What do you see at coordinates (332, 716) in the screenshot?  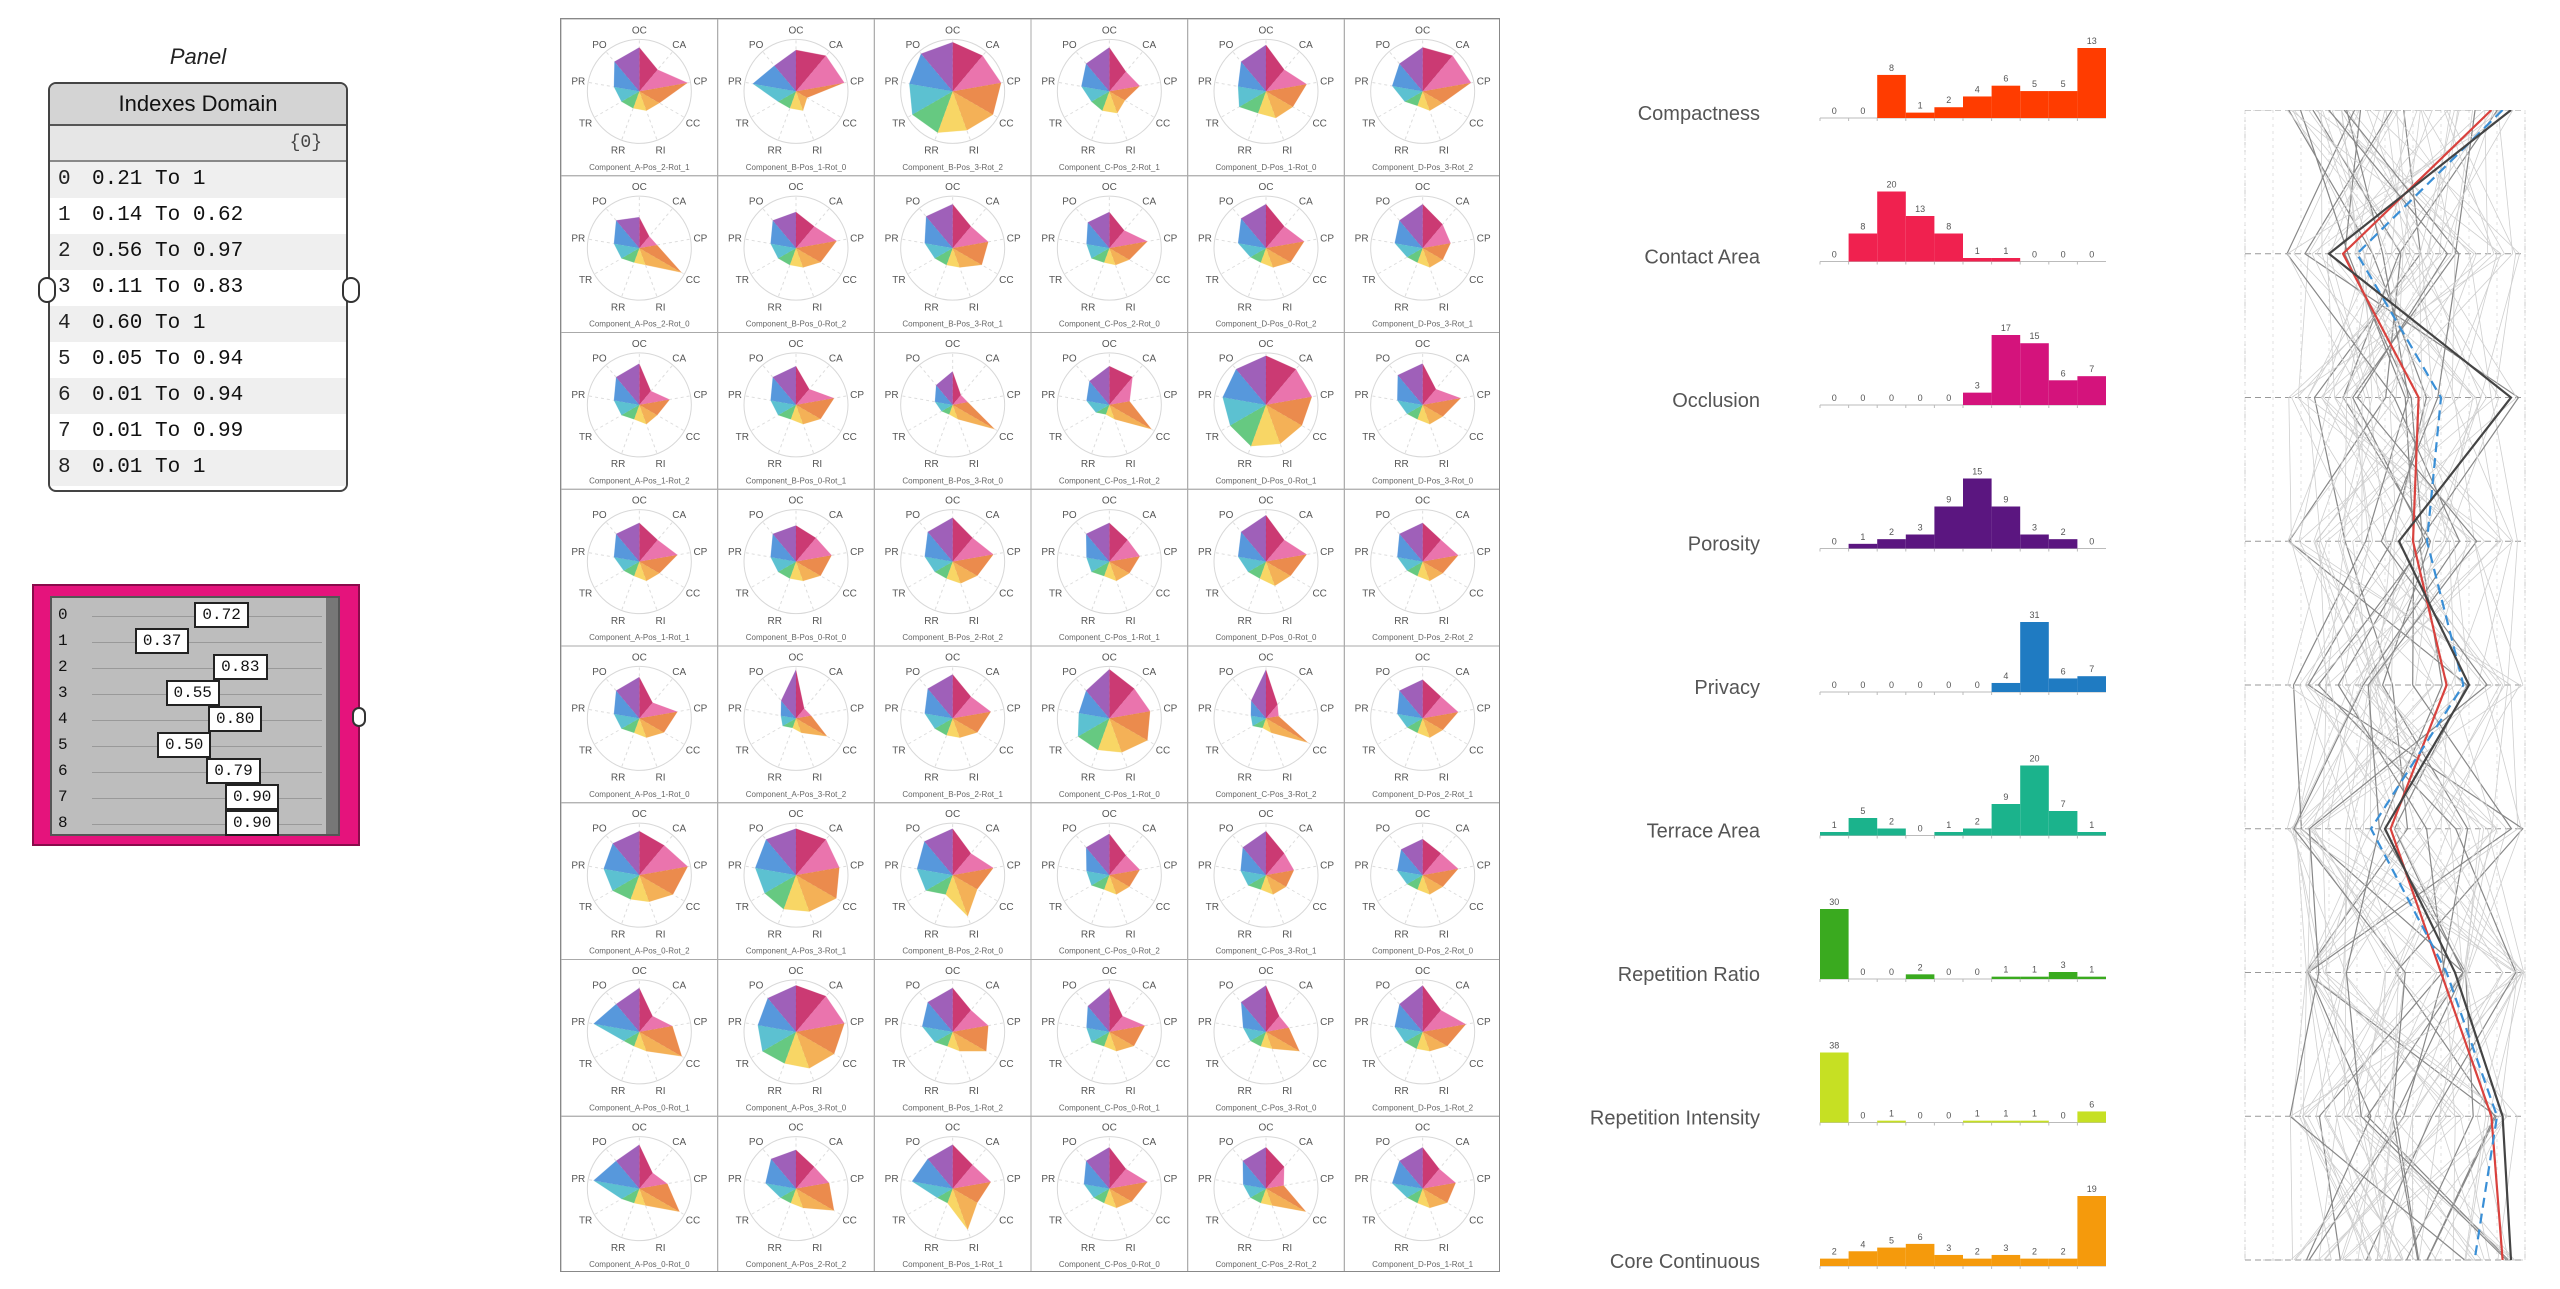 I see `slider-scrollbar` at bounding box center [332, 716].